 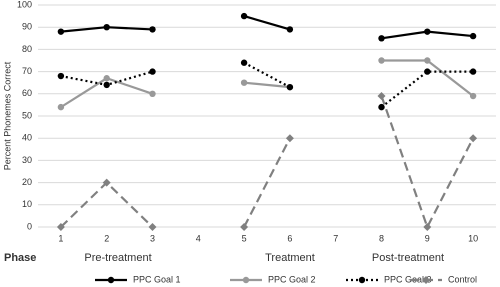 I want to click on x-tick-label: 7, so click(x=335, y=238).